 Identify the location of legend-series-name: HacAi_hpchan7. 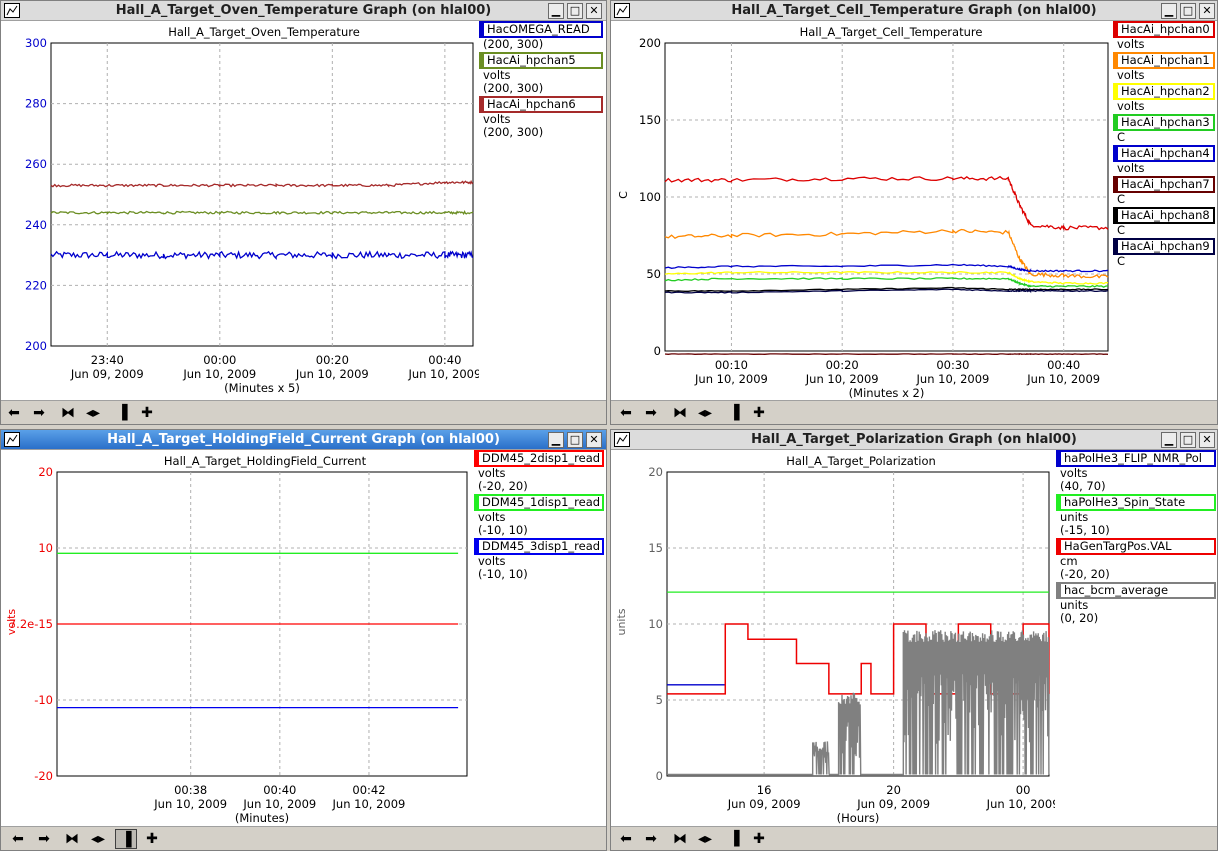
(1164, 184).